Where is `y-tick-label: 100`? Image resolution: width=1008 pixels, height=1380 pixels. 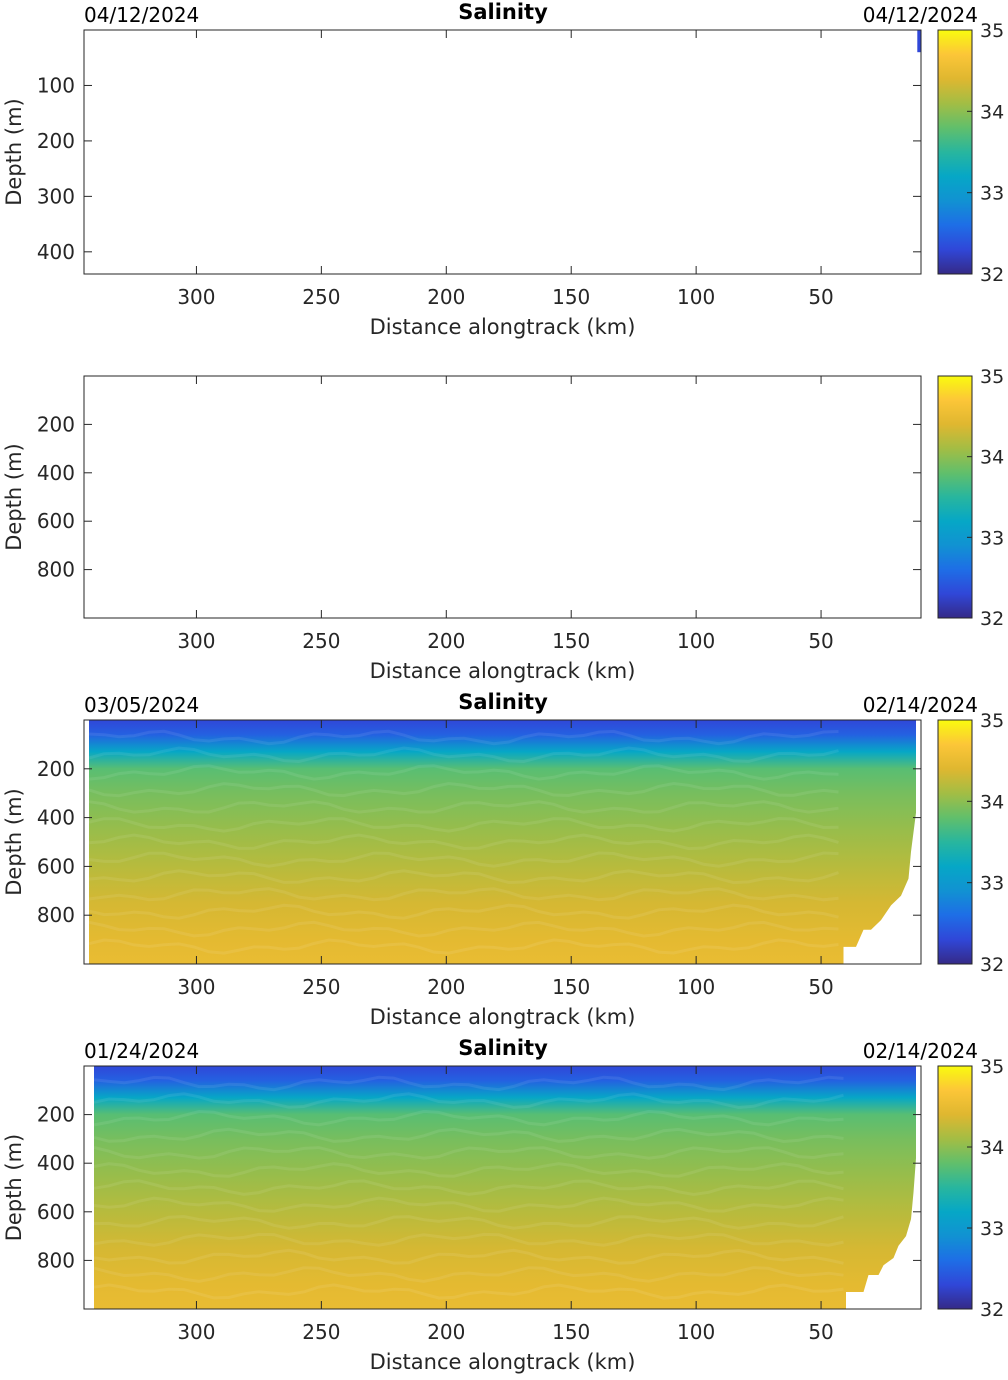
y-tick-label: 100 is located at coordinates (56, 85).